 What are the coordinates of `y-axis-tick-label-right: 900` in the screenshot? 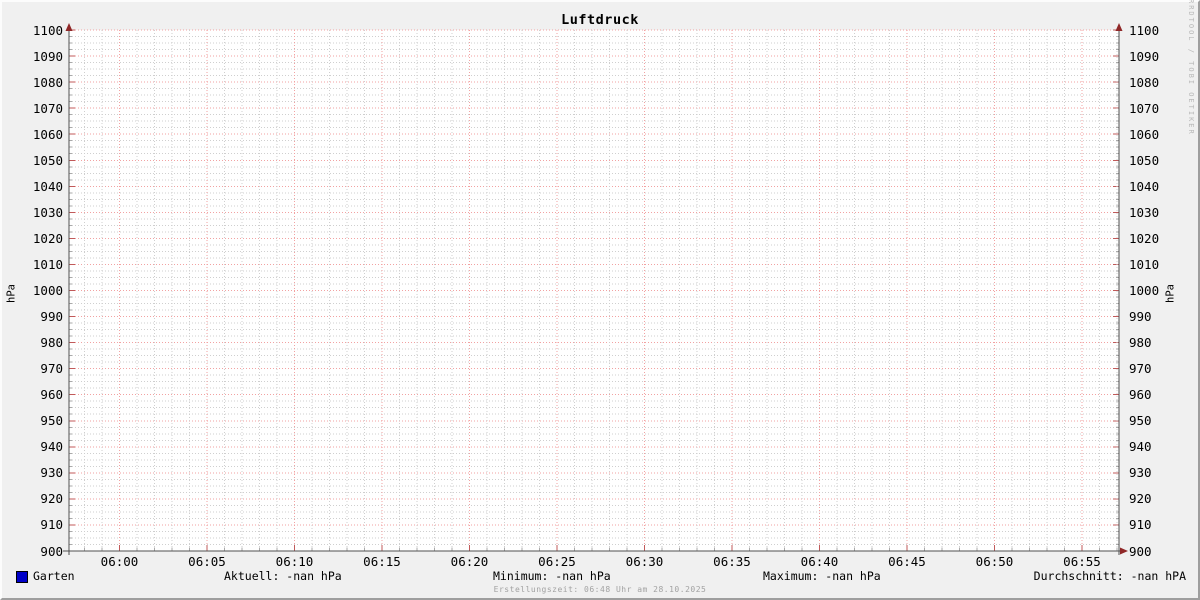 It's located at (1140, 551).